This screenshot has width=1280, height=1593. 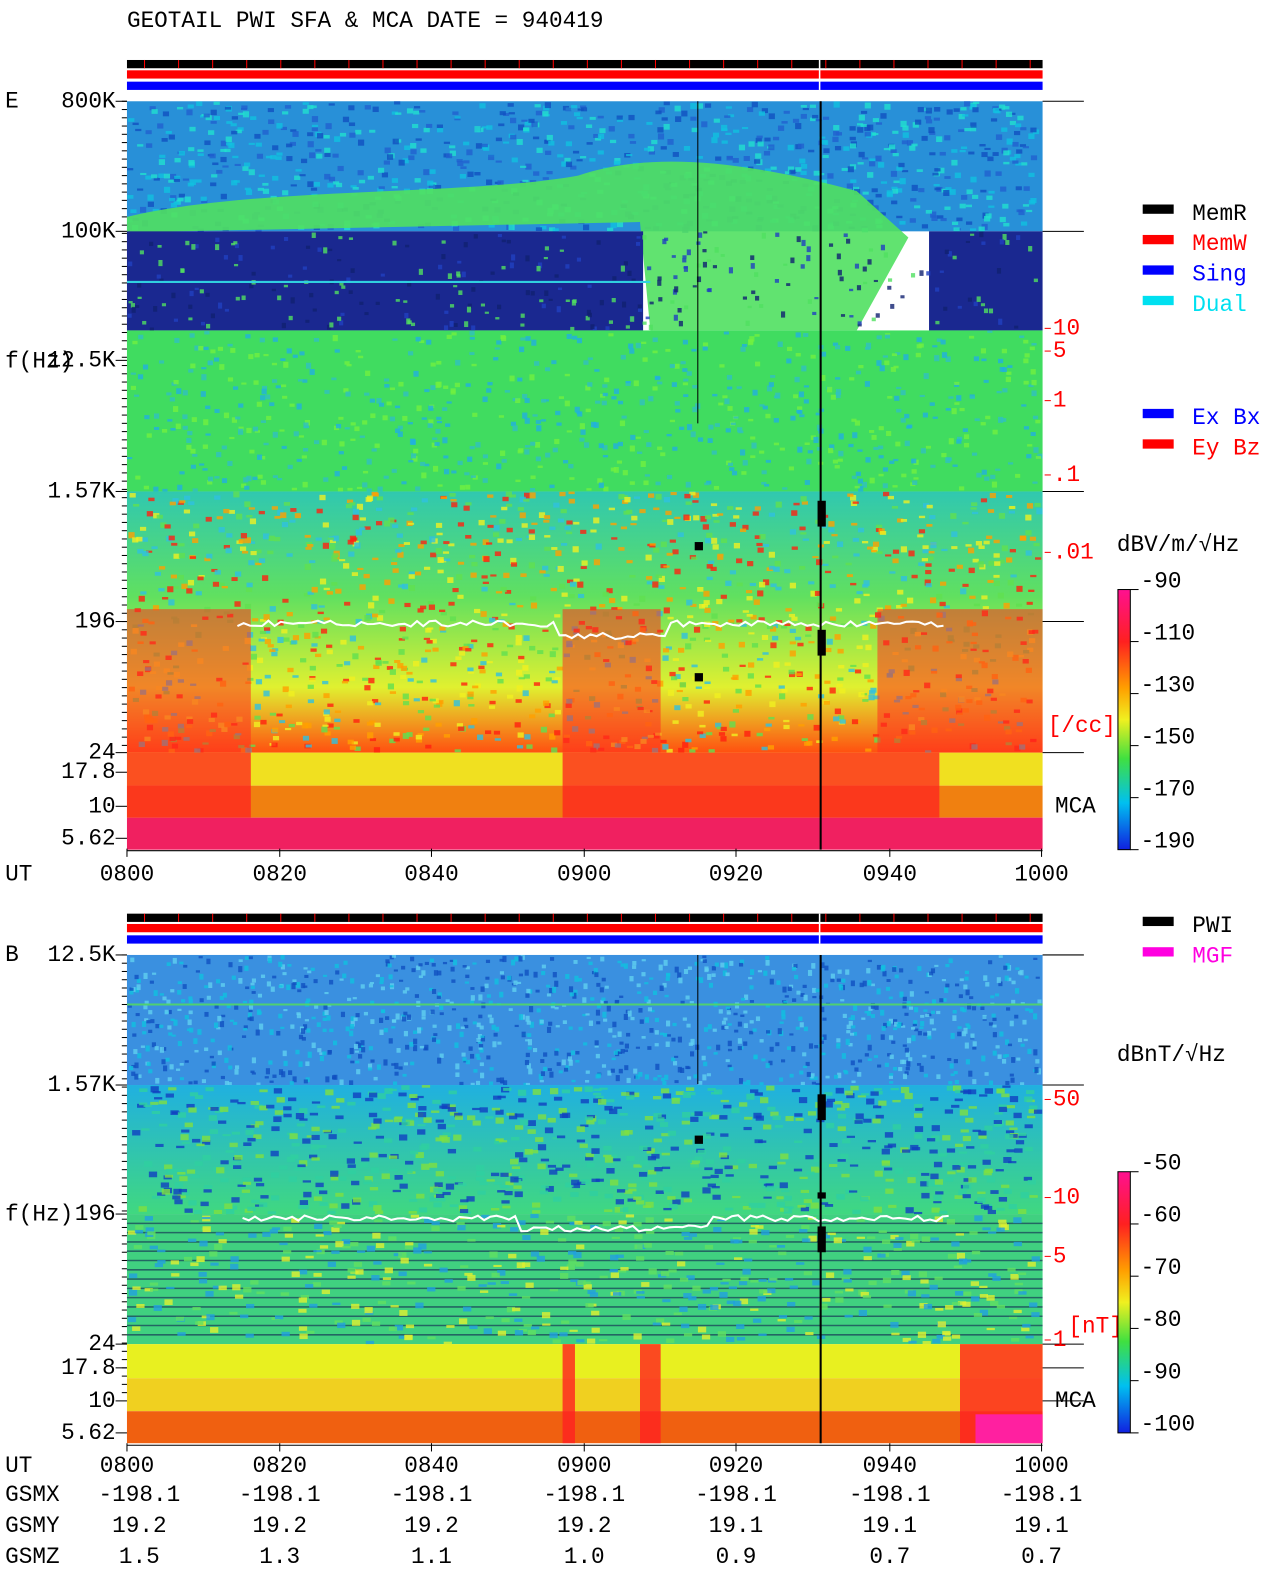 I want to click on mca-band, so click(x=584, y=833).